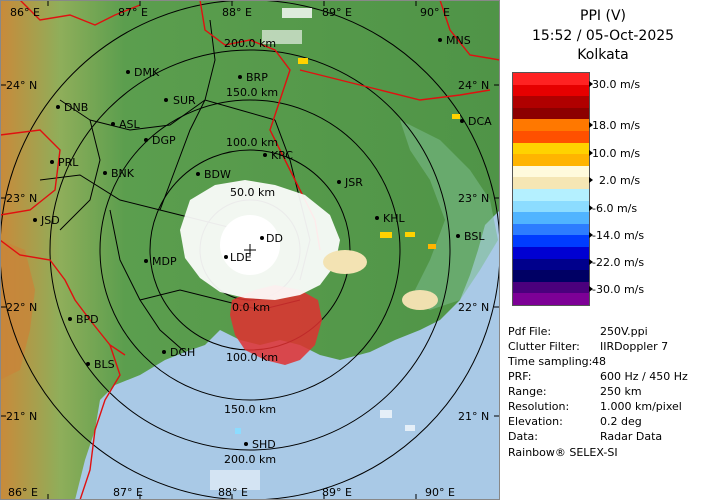  Describe the element at coordinates (618, 289) in the screenshot. I see `colorbar-label-neg30: -30.0 m/s` at that location.